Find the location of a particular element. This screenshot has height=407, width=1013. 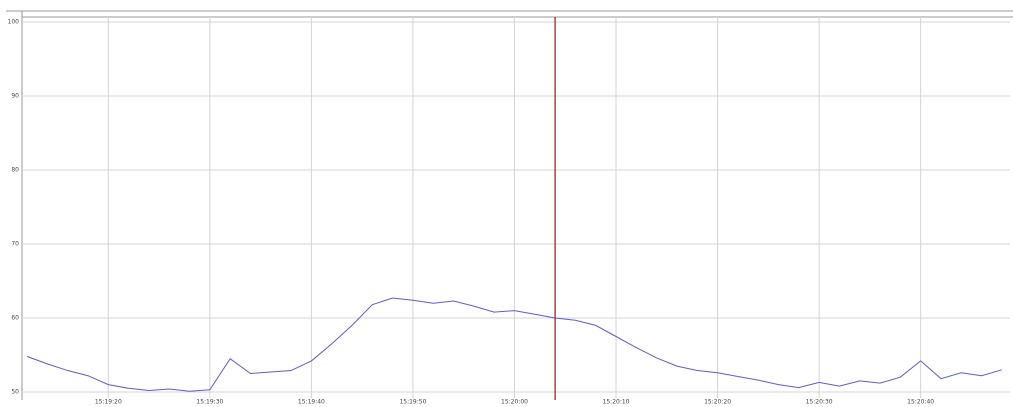

y-tick-label: 90 is located at coordinates (15, 96).